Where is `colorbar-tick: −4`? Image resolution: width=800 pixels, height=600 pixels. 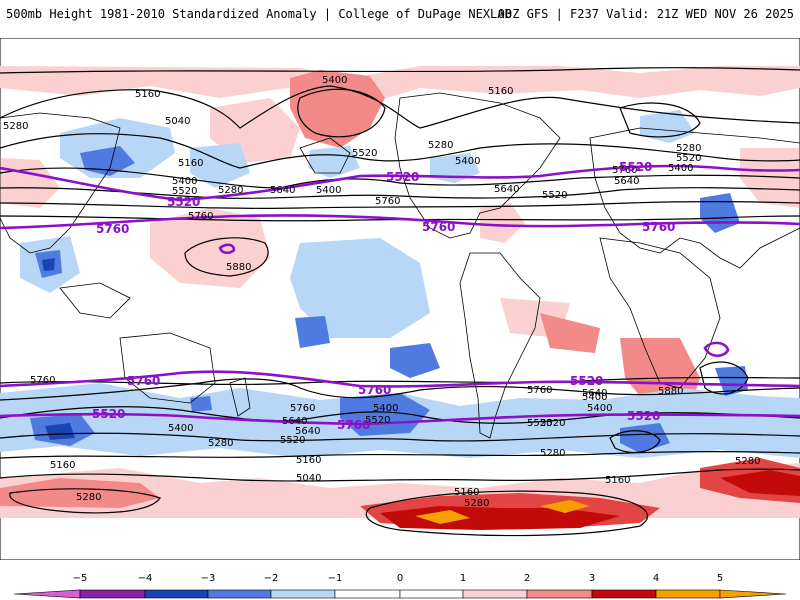
colorbar-tick: −4 is located at coordinates (145, 578).